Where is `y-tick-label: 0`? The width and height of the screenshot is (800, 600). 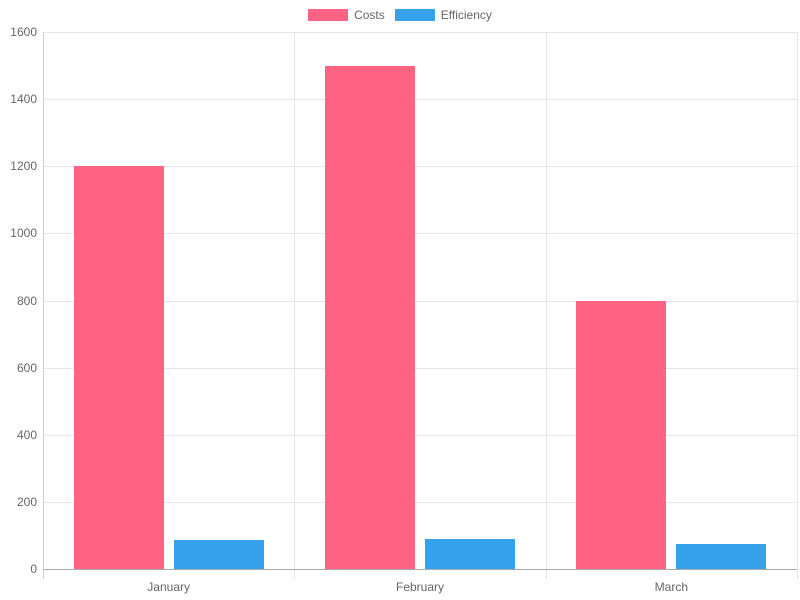 y-tick-label: 0 is located at coordinates (33, 569).